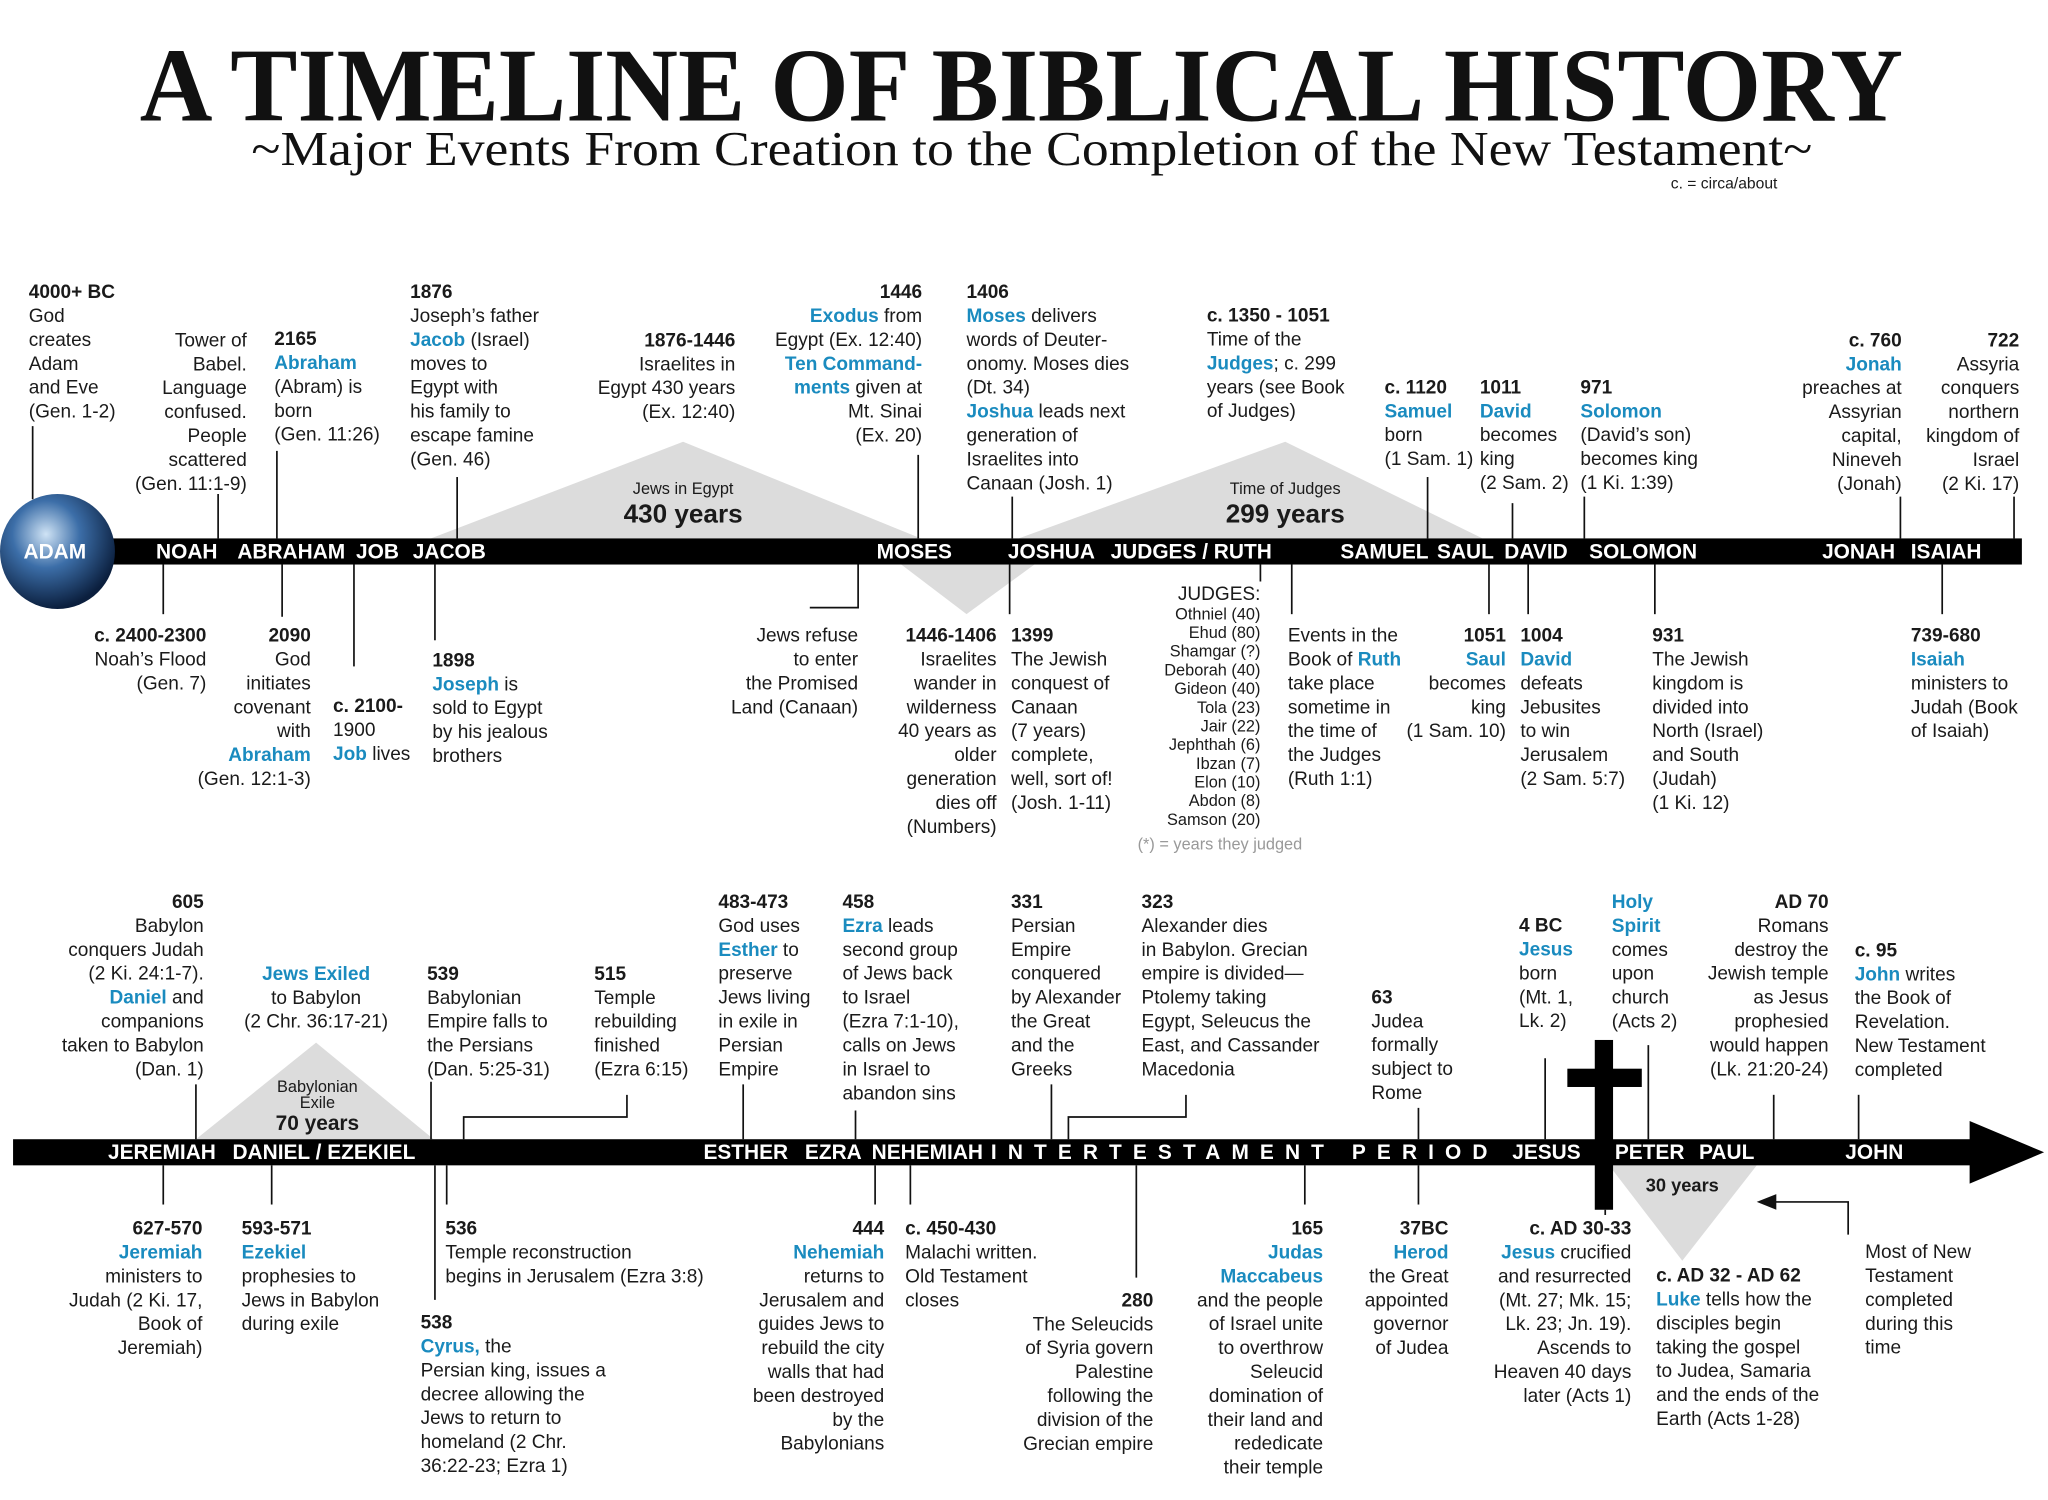 The height and width of the screenshot is (1500, 2048). Describe the element at coordinates (868, 1229) in the screenshot. I see `event-date: 444` at that location.